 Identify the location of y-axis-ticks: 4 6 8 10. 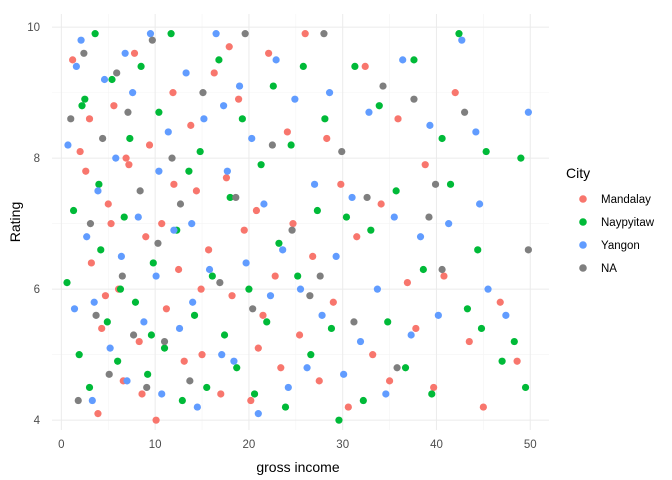
(33, 224).